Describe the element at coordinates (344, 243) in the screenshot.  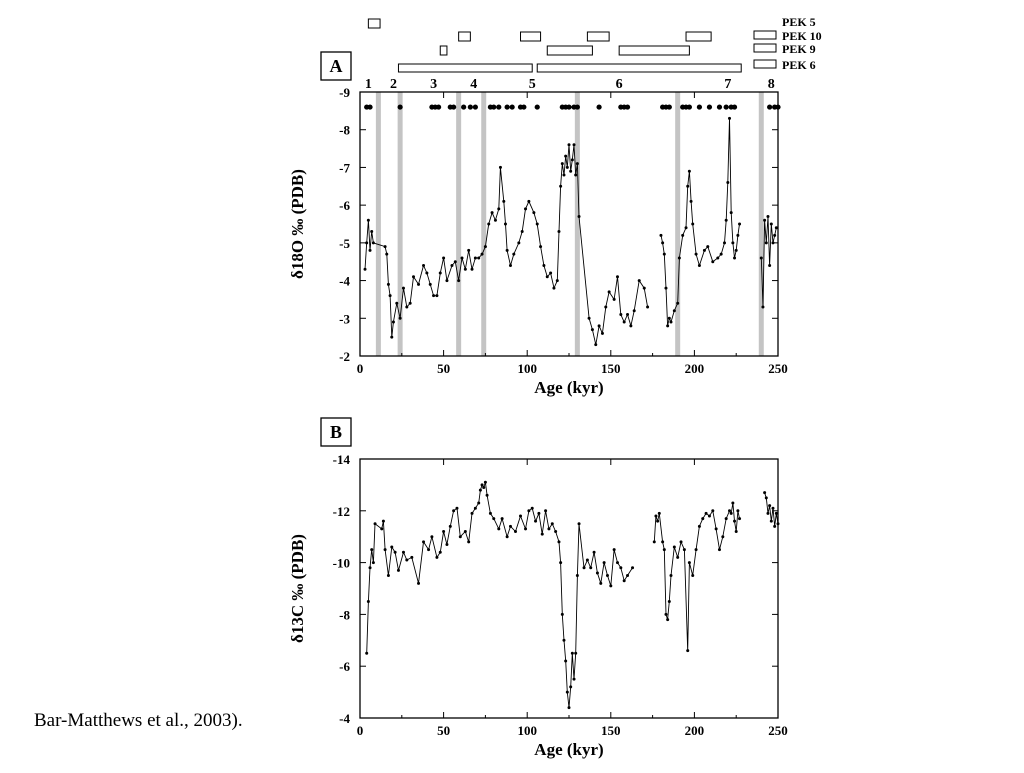
I see `y-tick-label: -5` at that location.